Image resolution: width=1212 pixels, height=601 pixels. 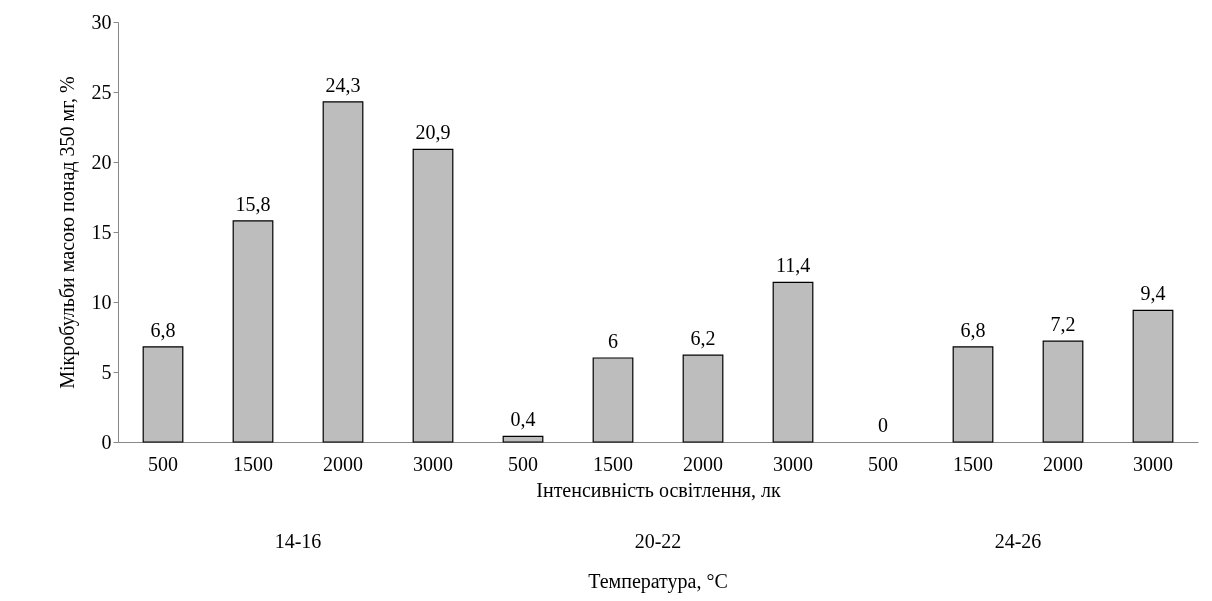 I want to click on y-tick-label: 5, so click(x=106, y=371).